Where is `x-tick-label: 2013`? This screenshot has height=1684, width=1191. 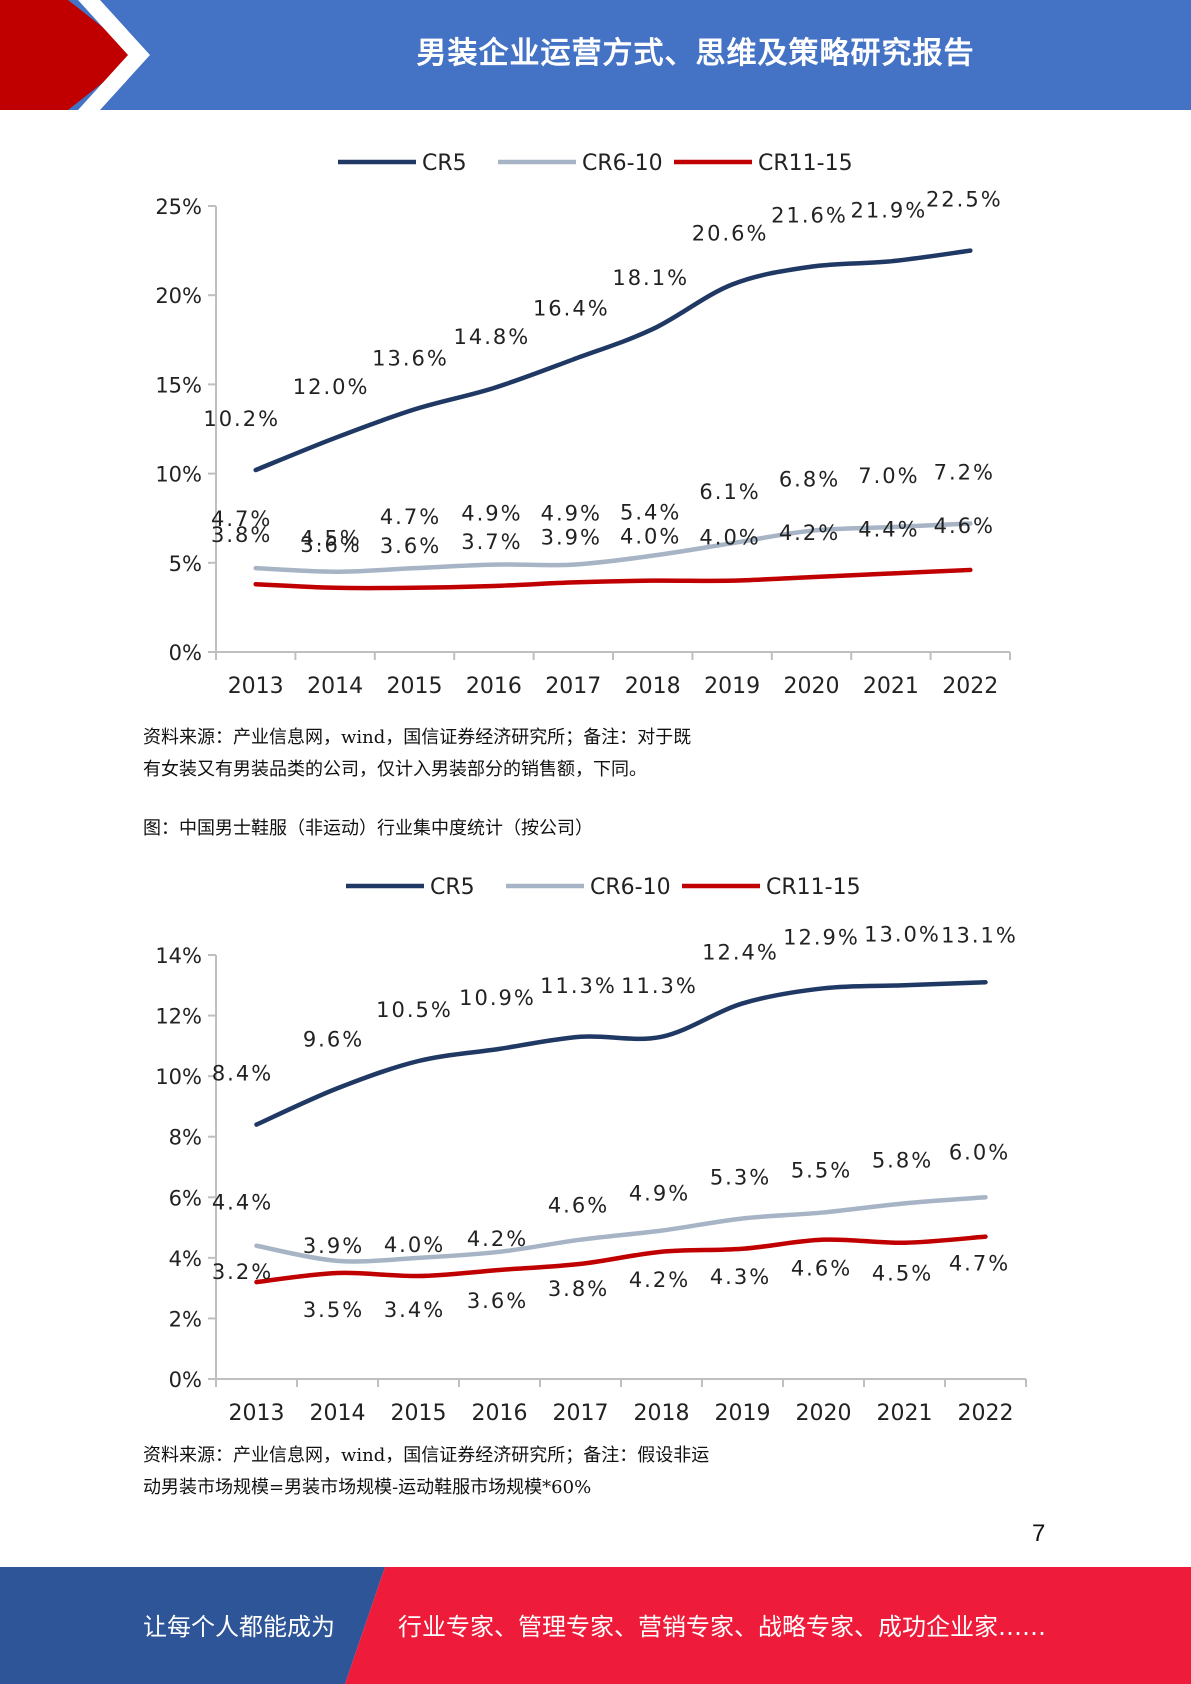
x-tick-label: 2013 is located at coordinates (257, 1413).